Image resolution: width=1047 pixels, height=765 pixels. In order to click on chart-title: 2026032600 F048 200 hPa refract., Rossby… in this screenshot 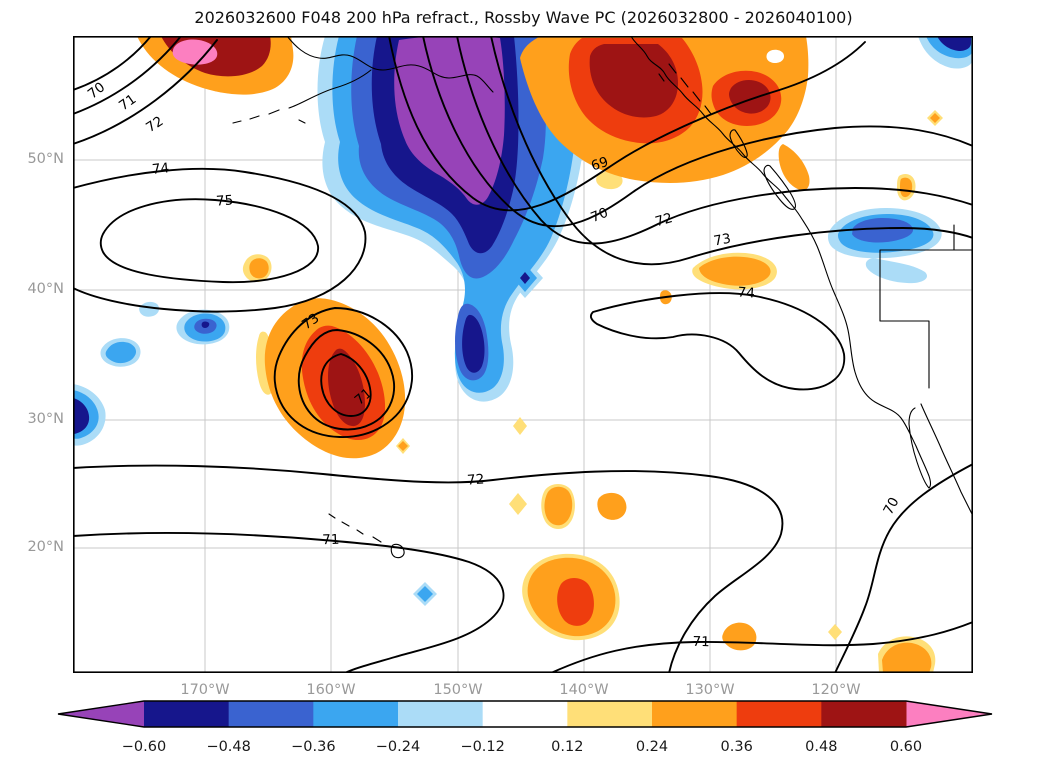, I will do `click(523, 17)`.